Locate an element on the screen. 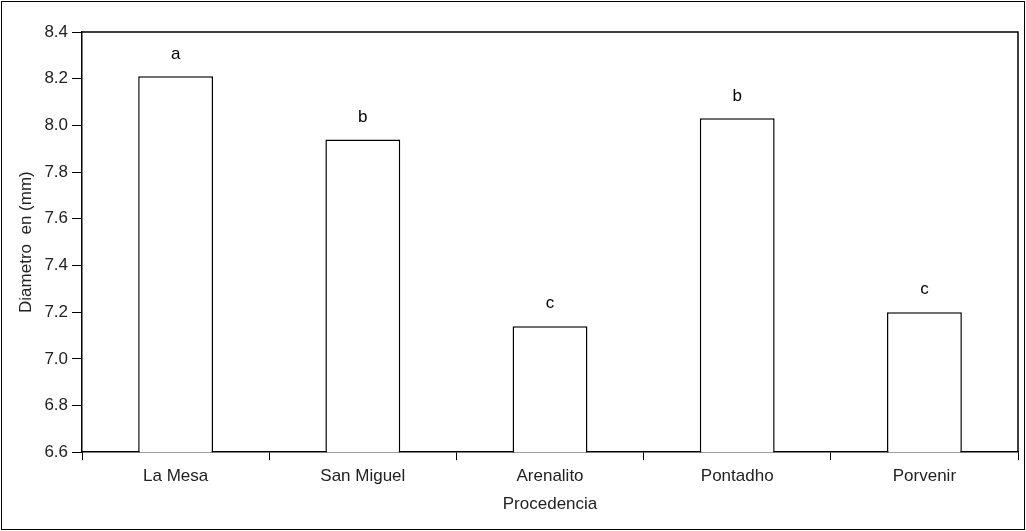 The height and width of the screenshot is (531, 1026). y-tick-label: 7.2 is located at coordinates (56, 311).